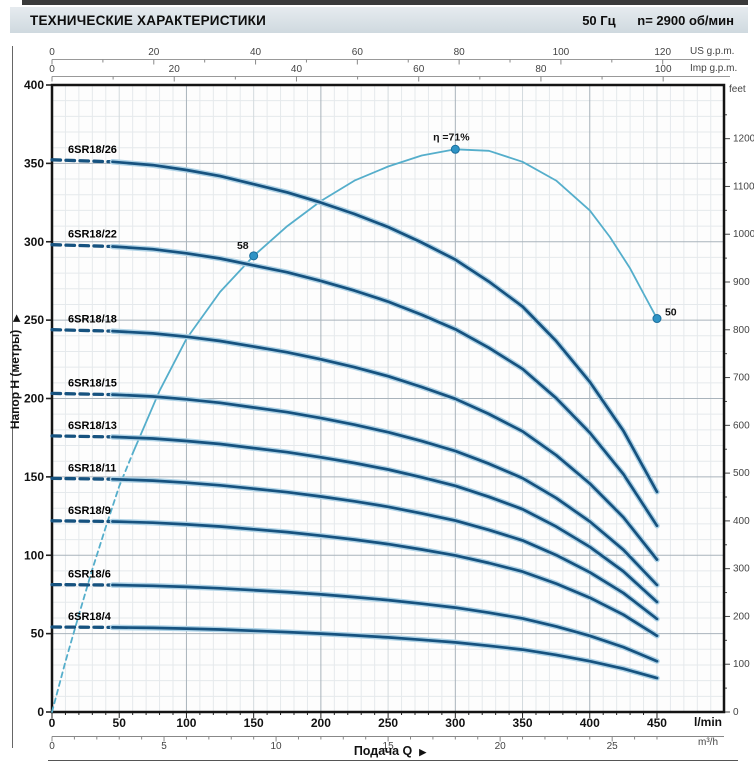 This screenshot has height=768, width=754. I want to click on efficiency-marker-label: 50, so click(671, 313).